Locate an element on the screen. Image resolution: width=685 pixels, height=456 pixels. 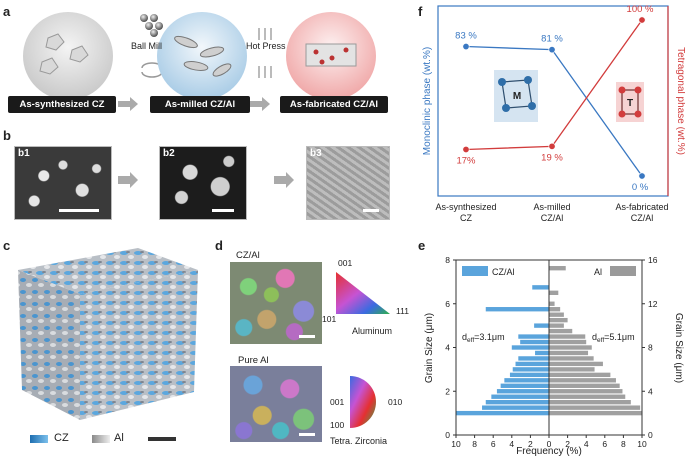
ipf-label-111: 111 is located at coordinates (402, 311).